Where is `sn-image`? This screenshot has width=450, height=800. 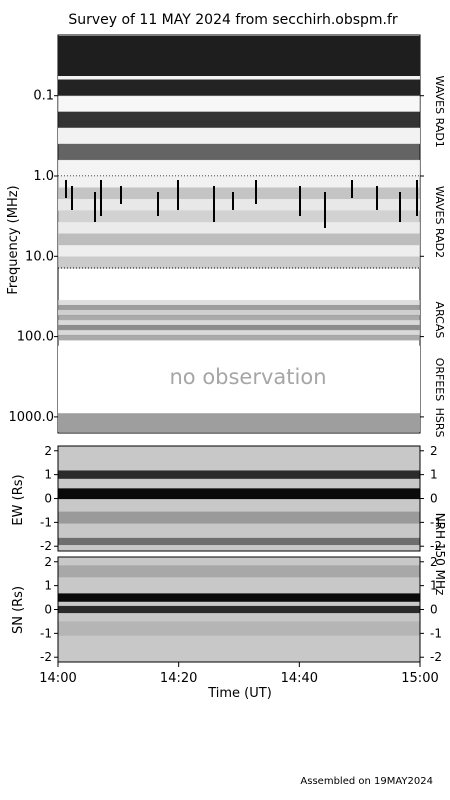
sn-image is located at coordinates (239, 609).